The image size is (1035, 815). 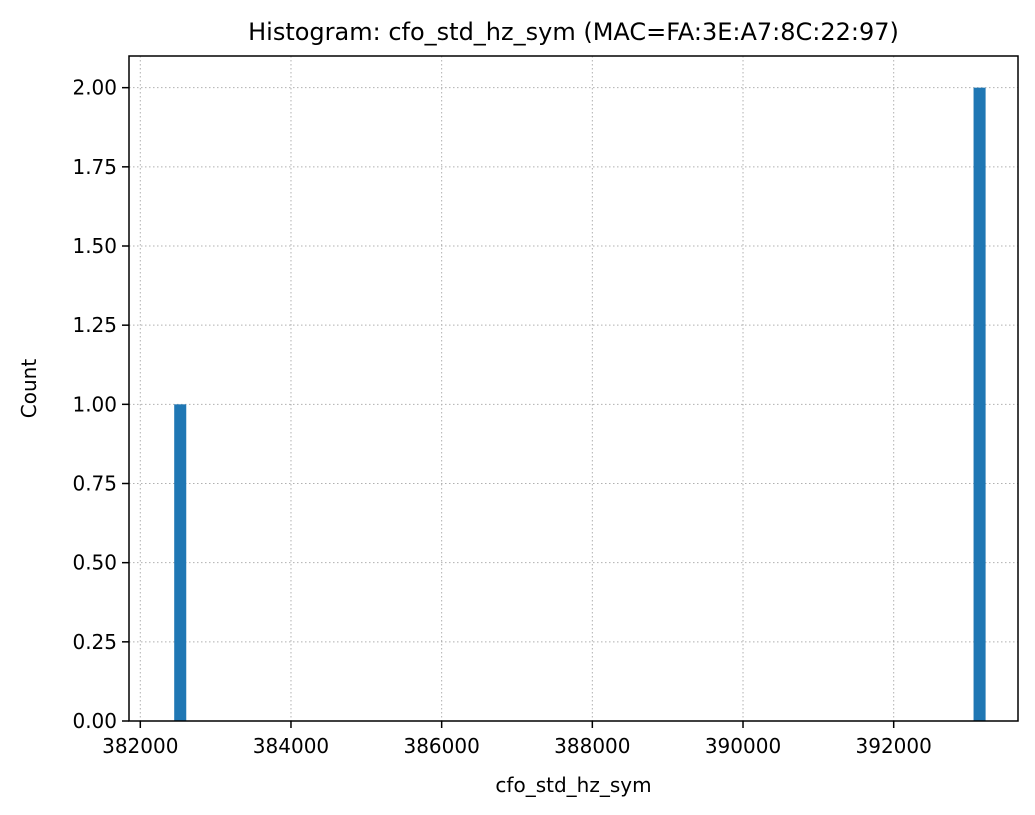 I want to click on x-tick-label: 390000, so click(x=743, y=746).